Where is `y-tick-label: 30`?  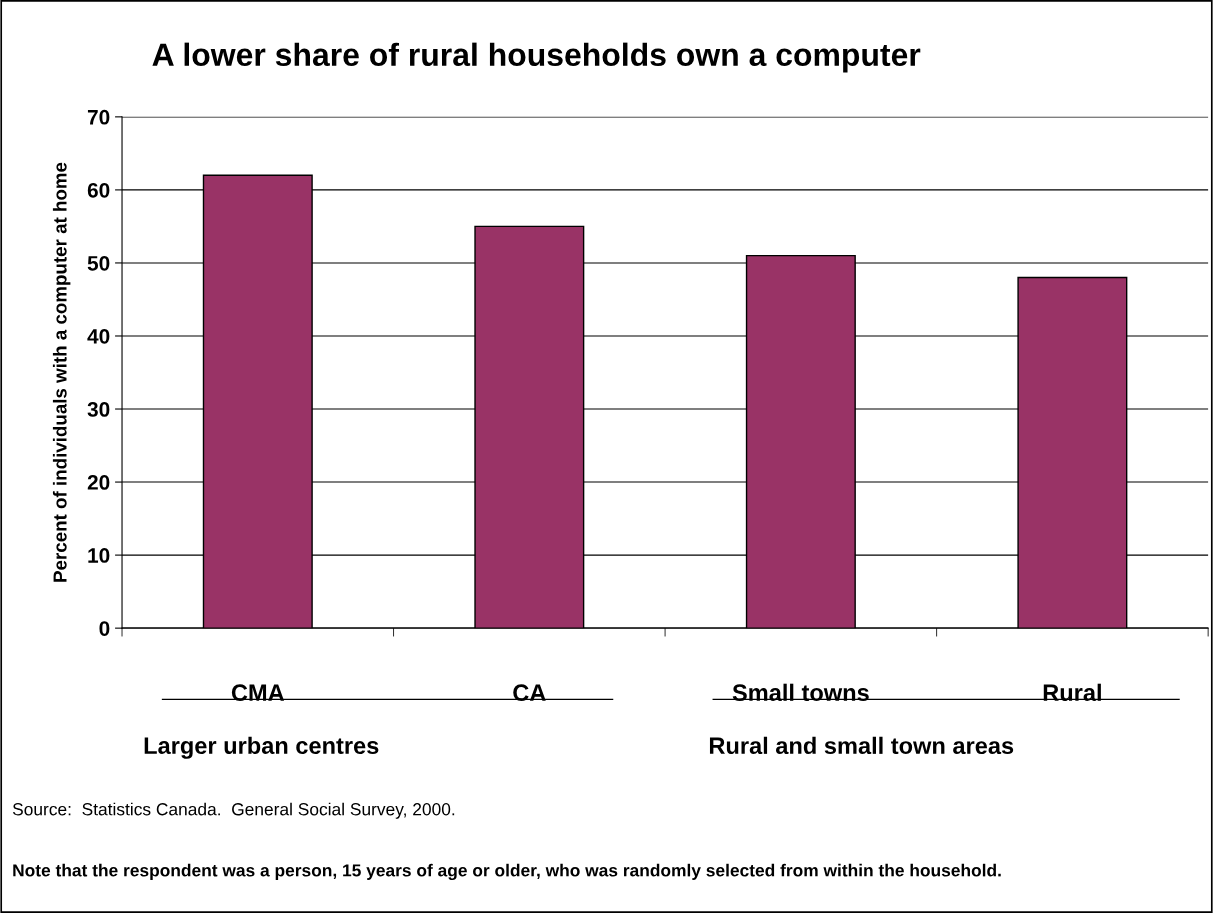 y-tick-label: 30 is located at coordinates (98, 409).